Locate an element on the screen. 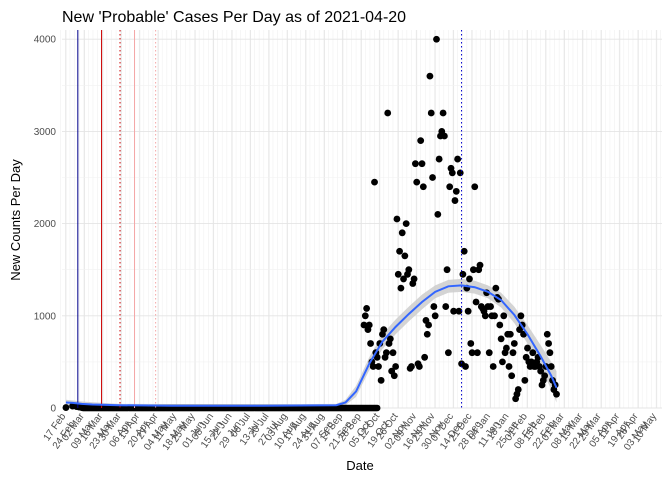  y-axis-ticks: 0 1000 2000 3000 4000 is located at coordinates (45, 225).